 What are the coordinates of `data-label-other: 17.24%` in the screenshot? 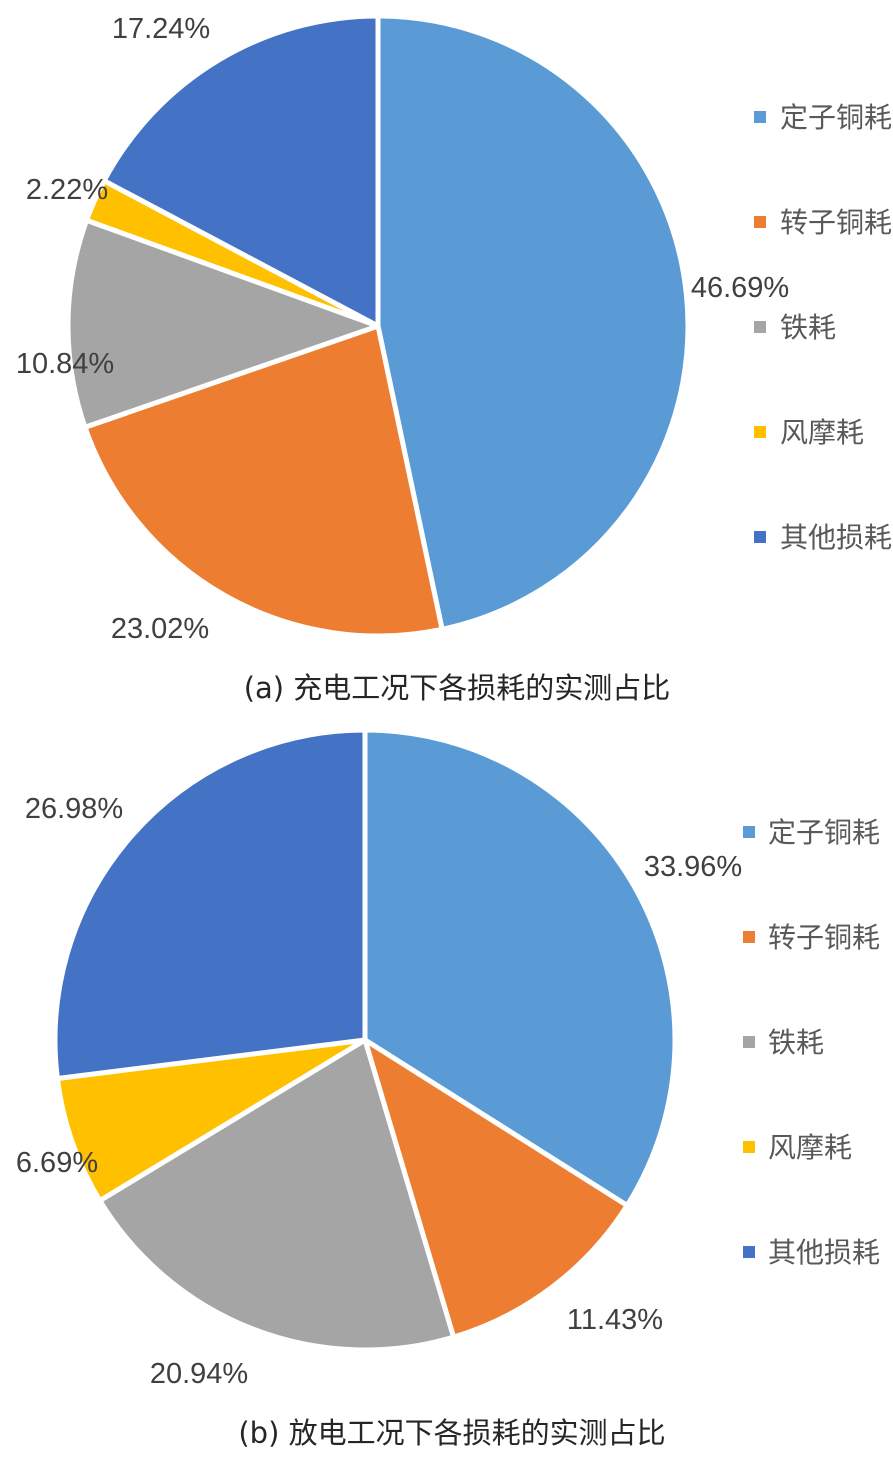 It's located at (161, 29).